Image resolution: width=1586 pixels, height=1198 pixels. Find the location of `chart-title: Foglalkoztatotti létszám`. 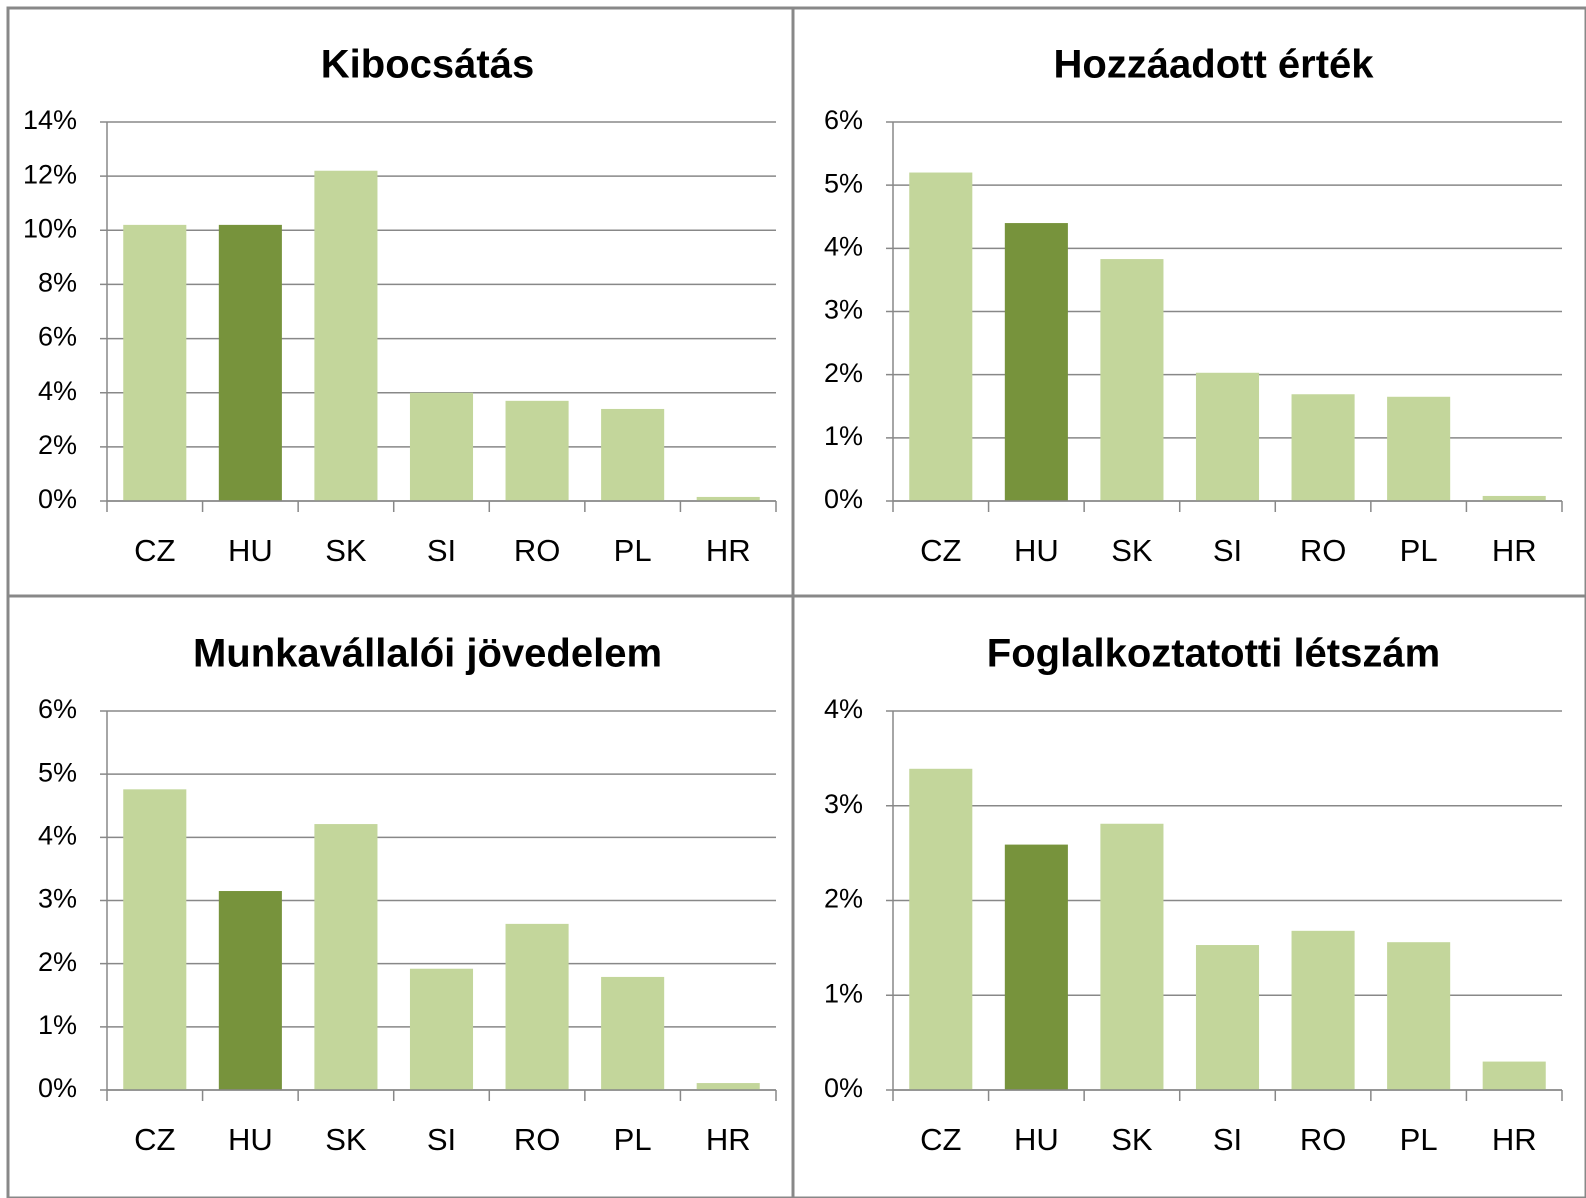

chart-title: Foglalkoztatotti létszám is located at coordinates (1213, 654).